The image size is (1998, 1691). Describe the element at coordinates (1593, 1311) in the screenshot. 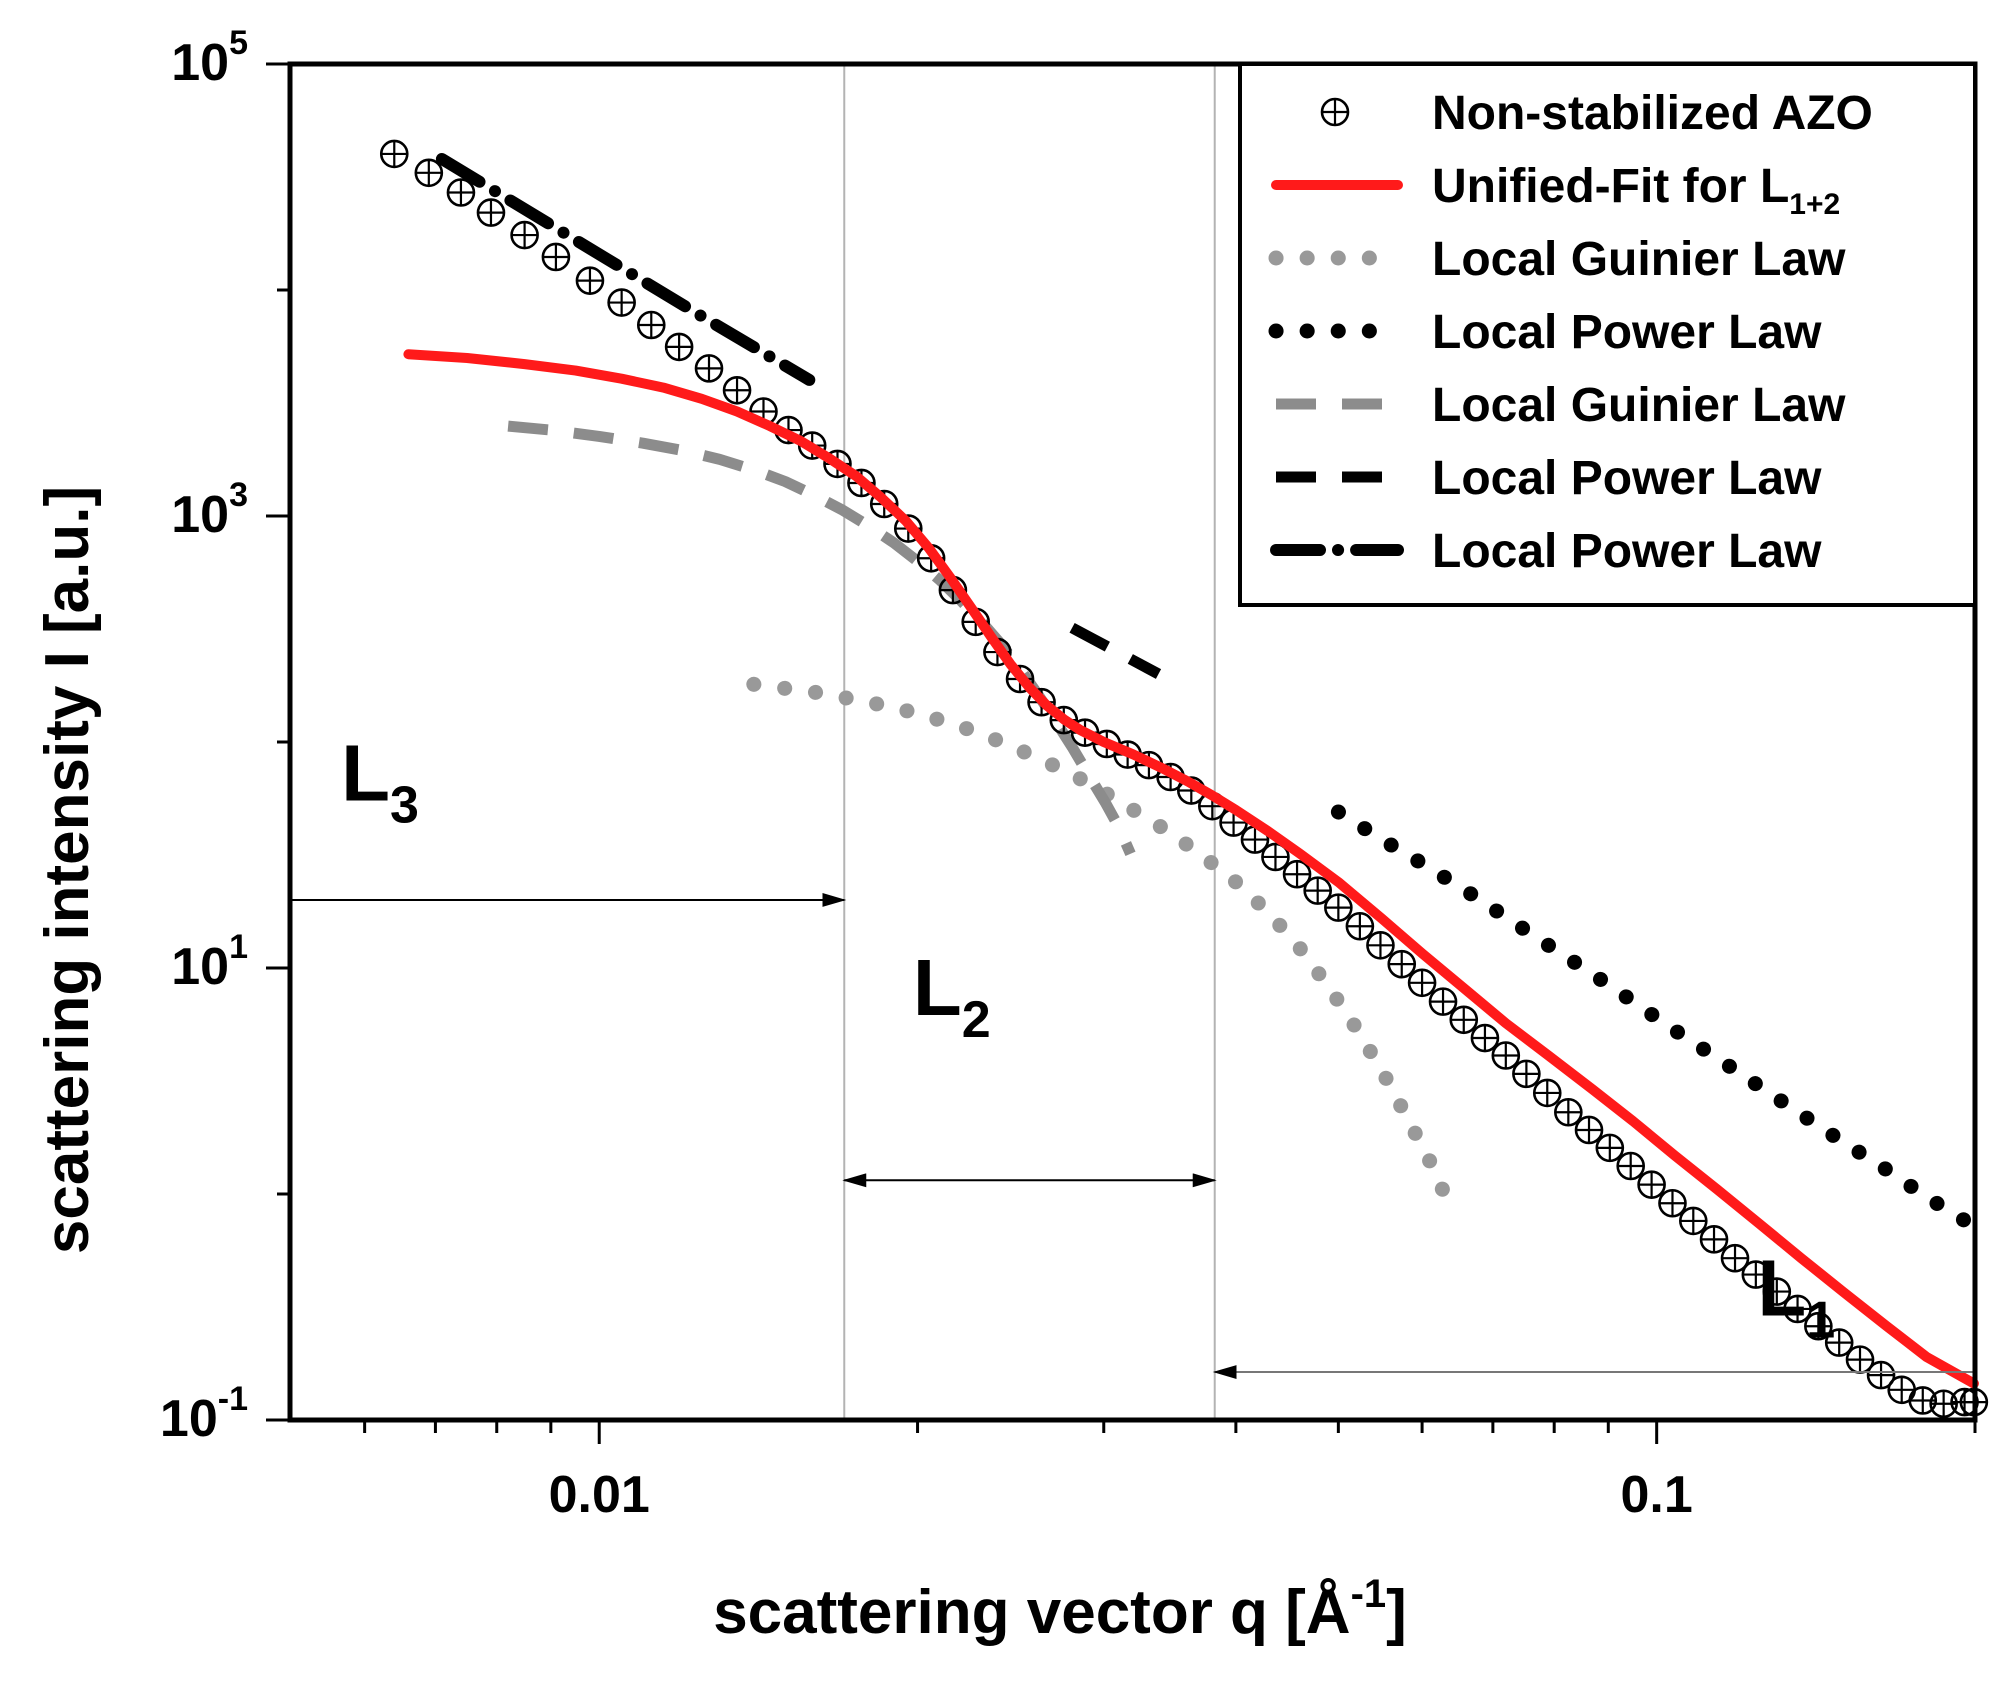

I see `region-3: L1` at that location.